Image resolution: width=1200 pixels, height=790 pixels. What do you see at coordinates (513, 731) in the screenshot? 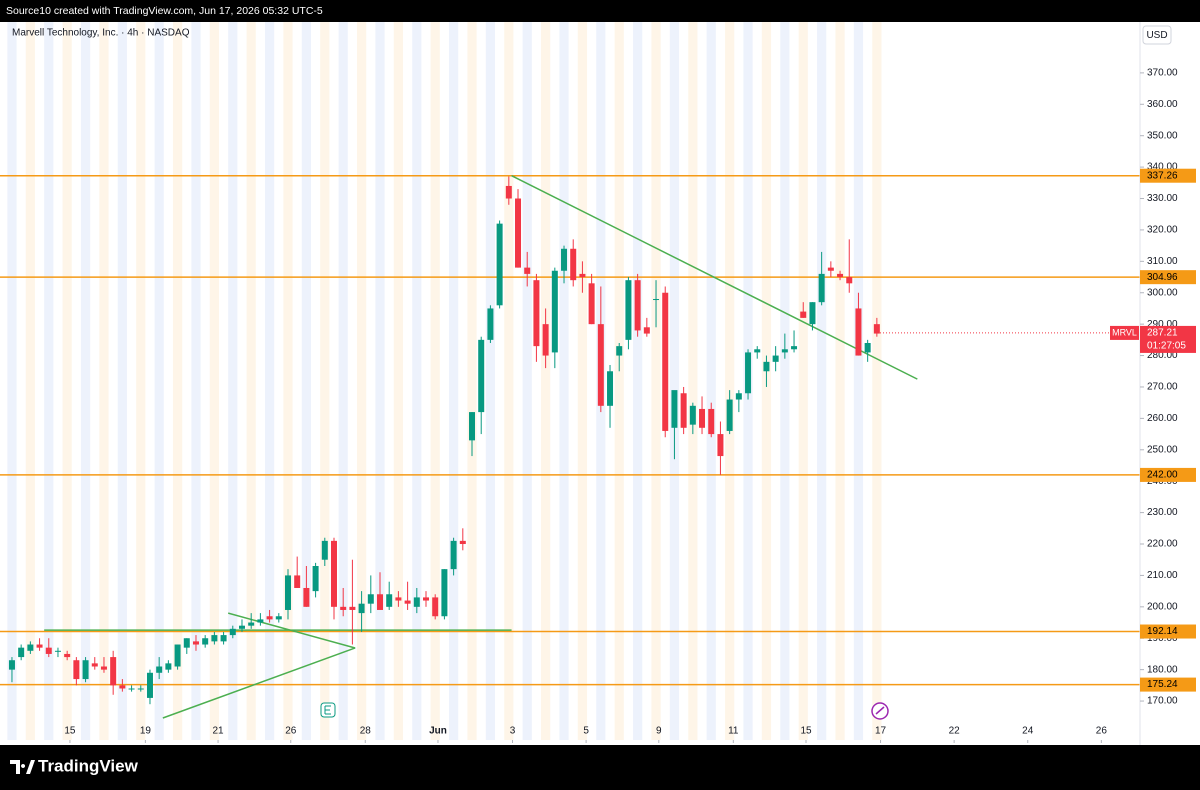
I see `x-tick-label: 3` at bounding box center [513, 731].